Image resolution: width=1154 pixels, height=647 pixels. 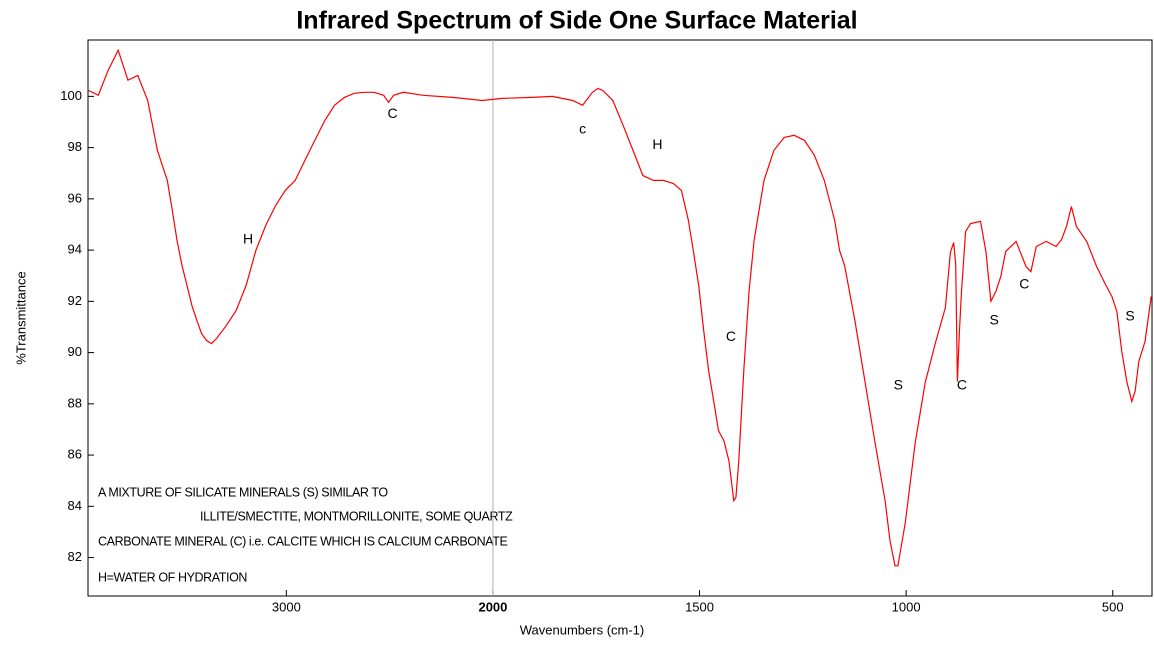 I want to click on y-tick-label: 96, so click(x=75, y=197).